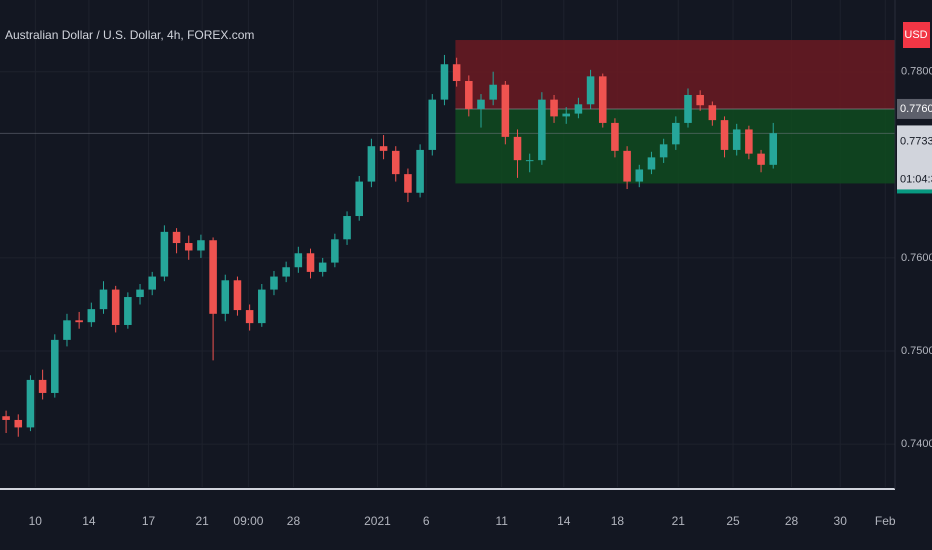  I want to click on x-tick-label: 11, so click(501, 521).